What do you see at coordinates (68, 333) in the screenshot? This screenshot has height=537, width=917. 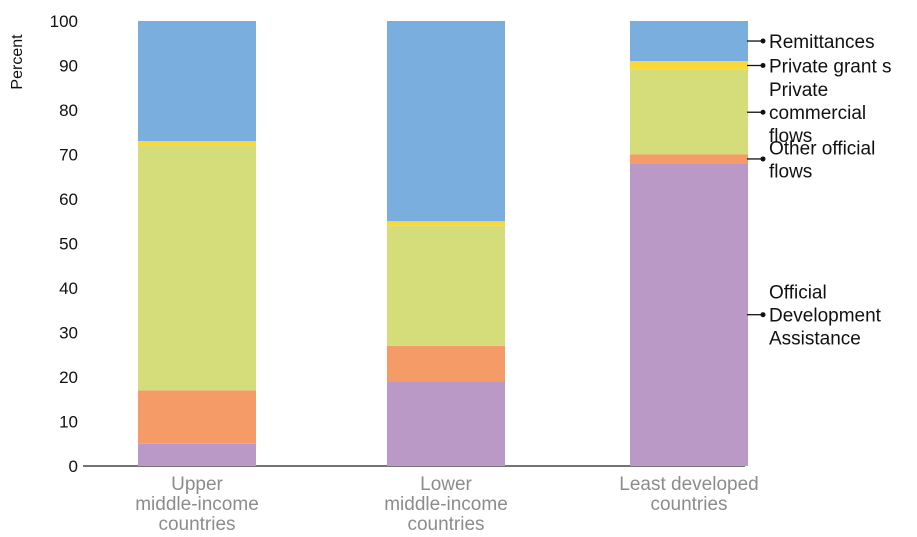 I see `y-tick-label-30: 30` at bounding box center [68, 333].